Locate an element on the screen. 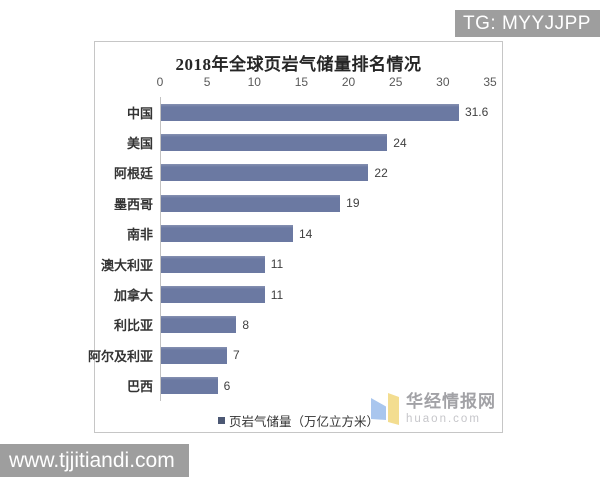 The image size is (600, 480). category-label: 巴西 is located at coordinates (139, 387).